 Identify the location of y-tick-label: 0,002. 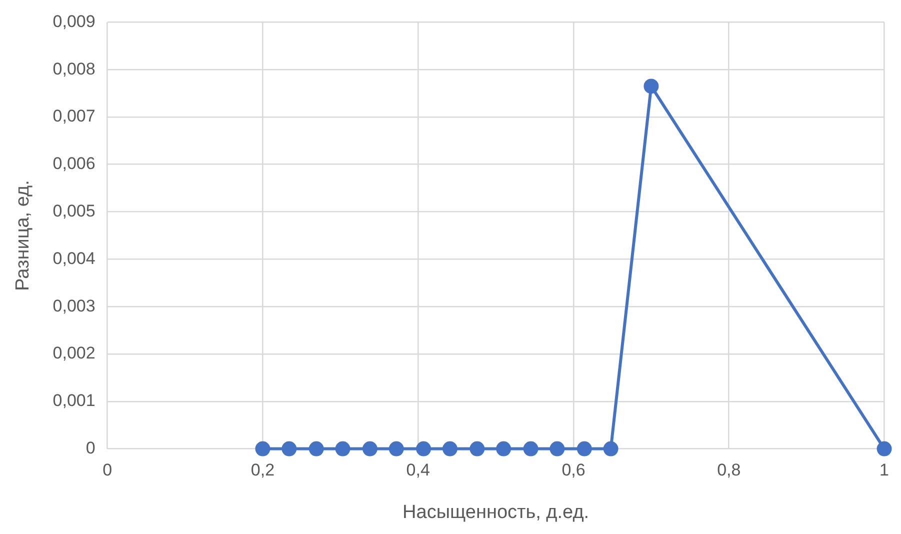
(74, 353).